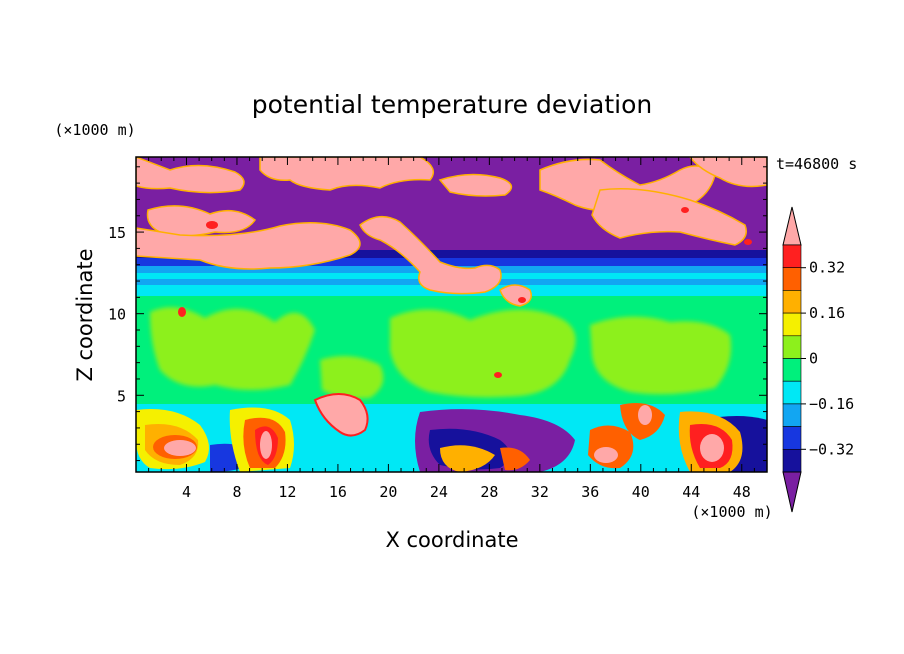 This screenshot has height=654, width=904. What do you see at coordinates (489, 492) in the screenshot?
I see `x-tick-label: 28` at bounding box center [489, 492].